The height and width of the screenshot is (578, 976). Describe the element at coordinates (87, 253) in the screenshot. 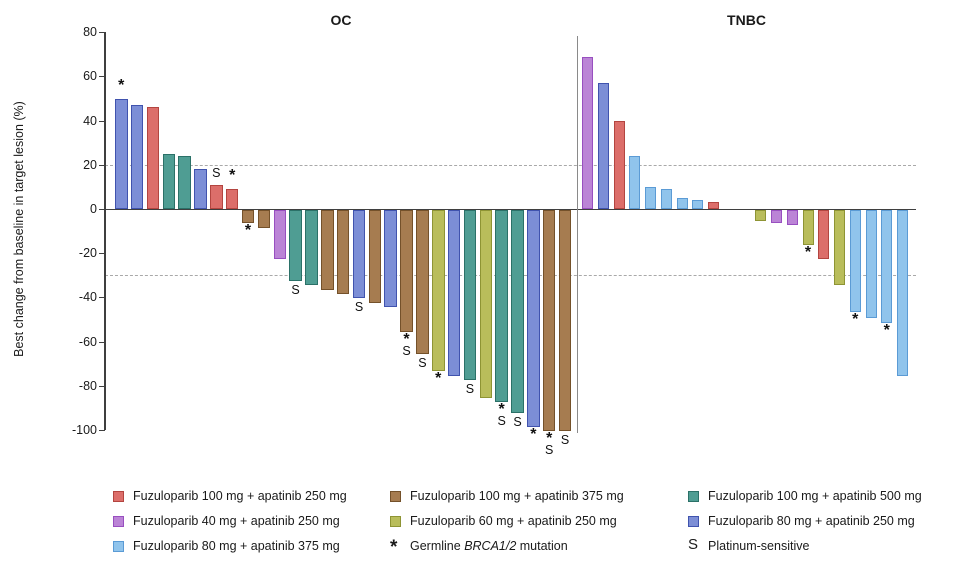

I see `y-axis-tick-label: -20` at that location.